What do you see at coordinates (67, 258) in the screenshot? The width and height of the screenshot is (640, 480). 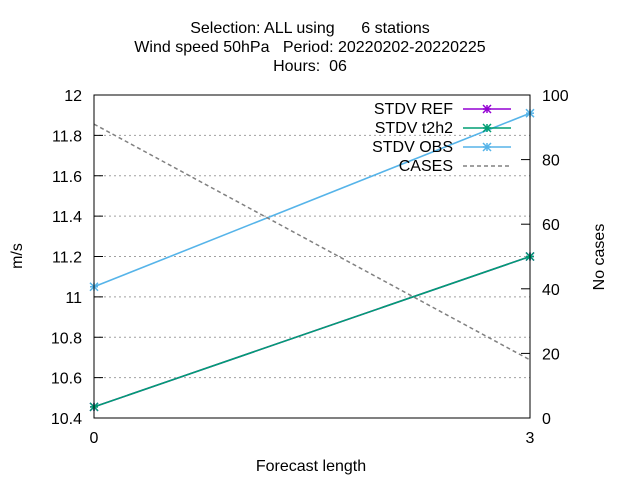 I see `y-tick-label: 11.2` at bounding box center [67, 258].